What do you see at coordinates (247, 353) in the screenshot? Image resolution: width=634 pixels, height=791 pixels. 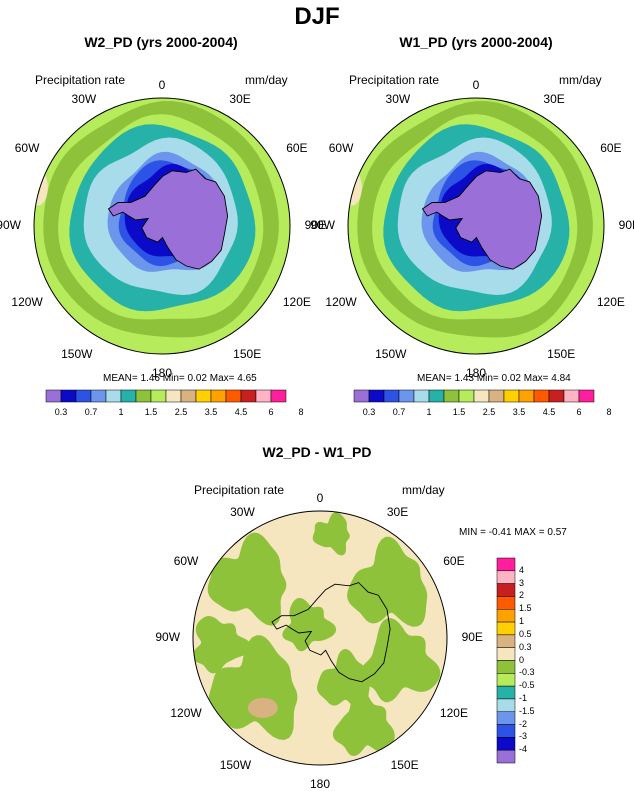 I see `panel-1-lon-label: 150E` at bounding box center [247, 353].